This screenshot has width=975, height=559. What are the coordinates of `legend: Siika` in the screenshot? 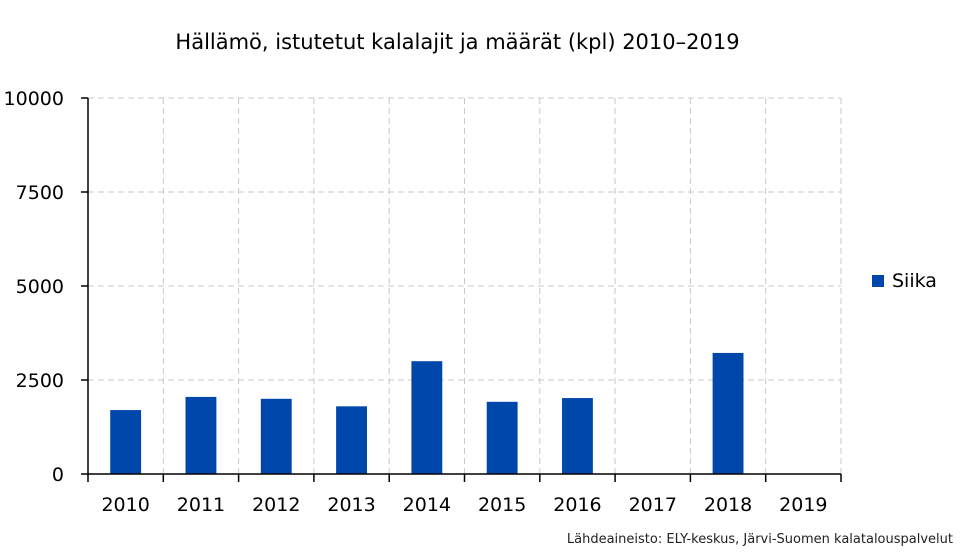 It's located at (904, 281).